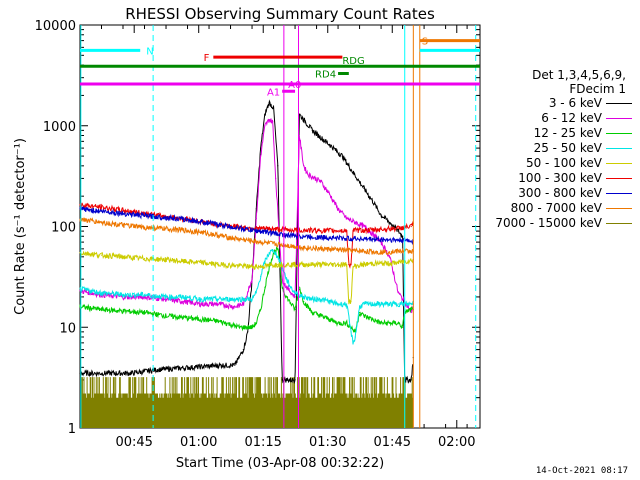 The image size is (640, 480). I want to click on y-tick-label: 10000, so click(55, 26).